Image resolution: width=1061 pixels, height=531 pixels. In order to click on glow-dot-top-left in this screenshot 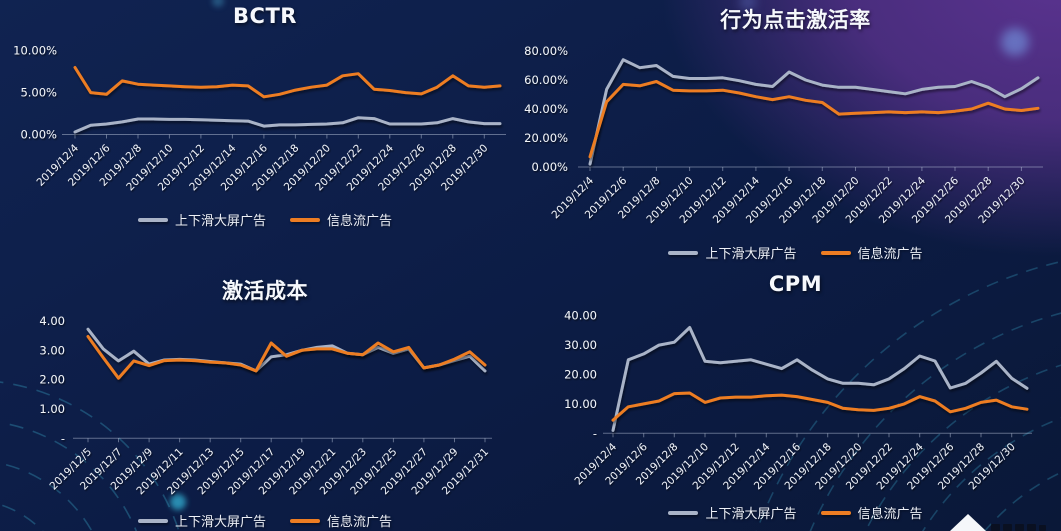, I will do `click(218, 3)`.